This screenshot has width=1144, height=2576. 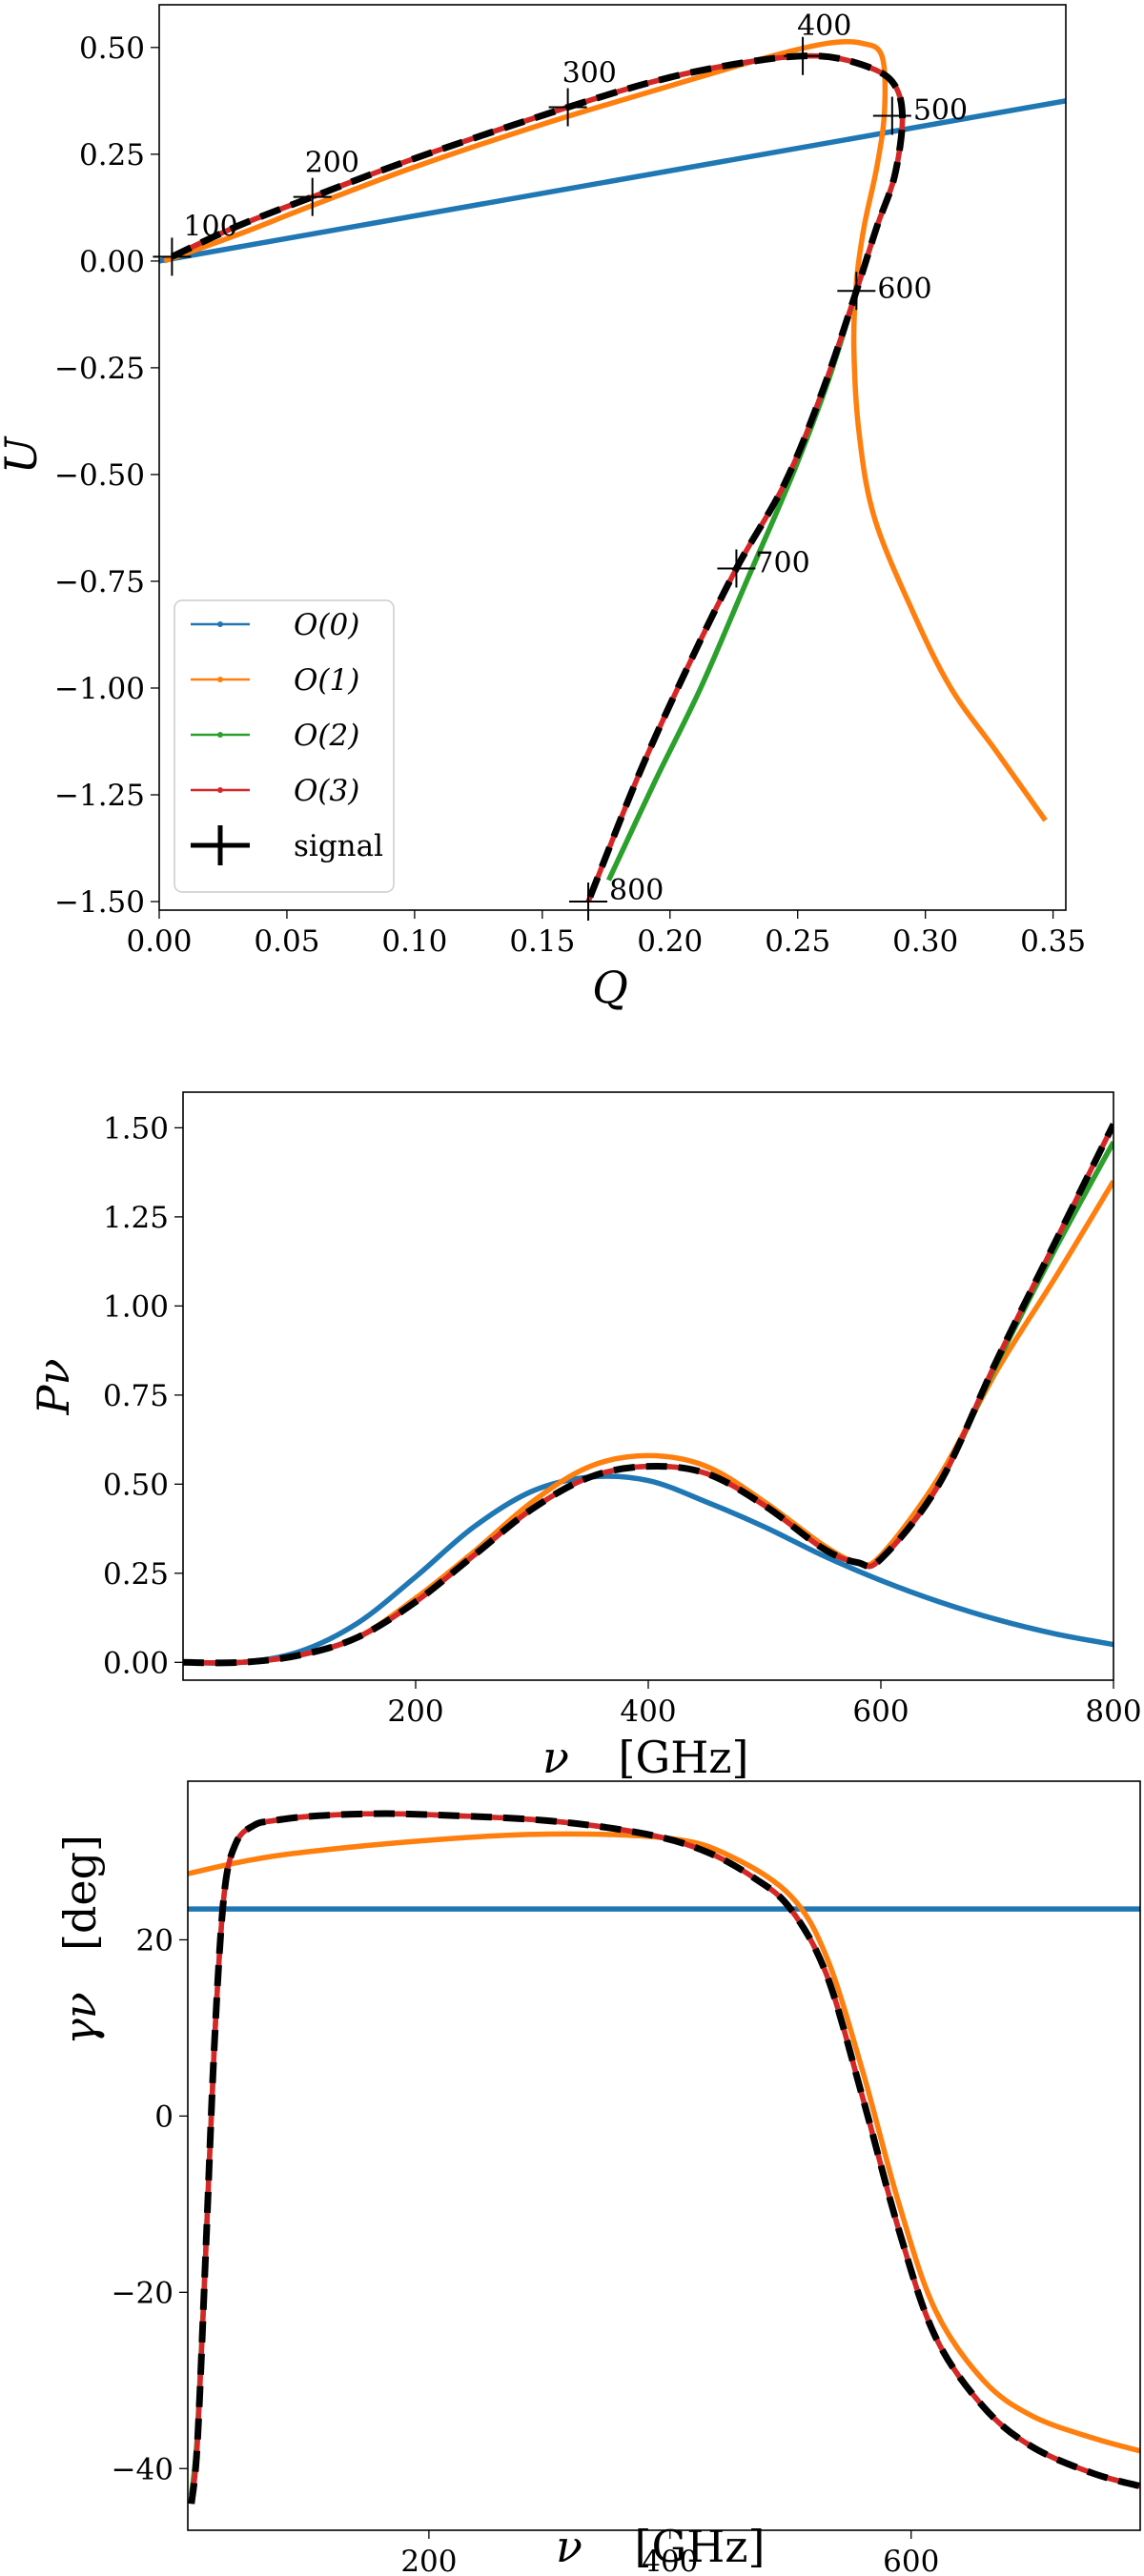 I want to click on pnu-ytick-label: 1.50, so click(x=136, y=1128).